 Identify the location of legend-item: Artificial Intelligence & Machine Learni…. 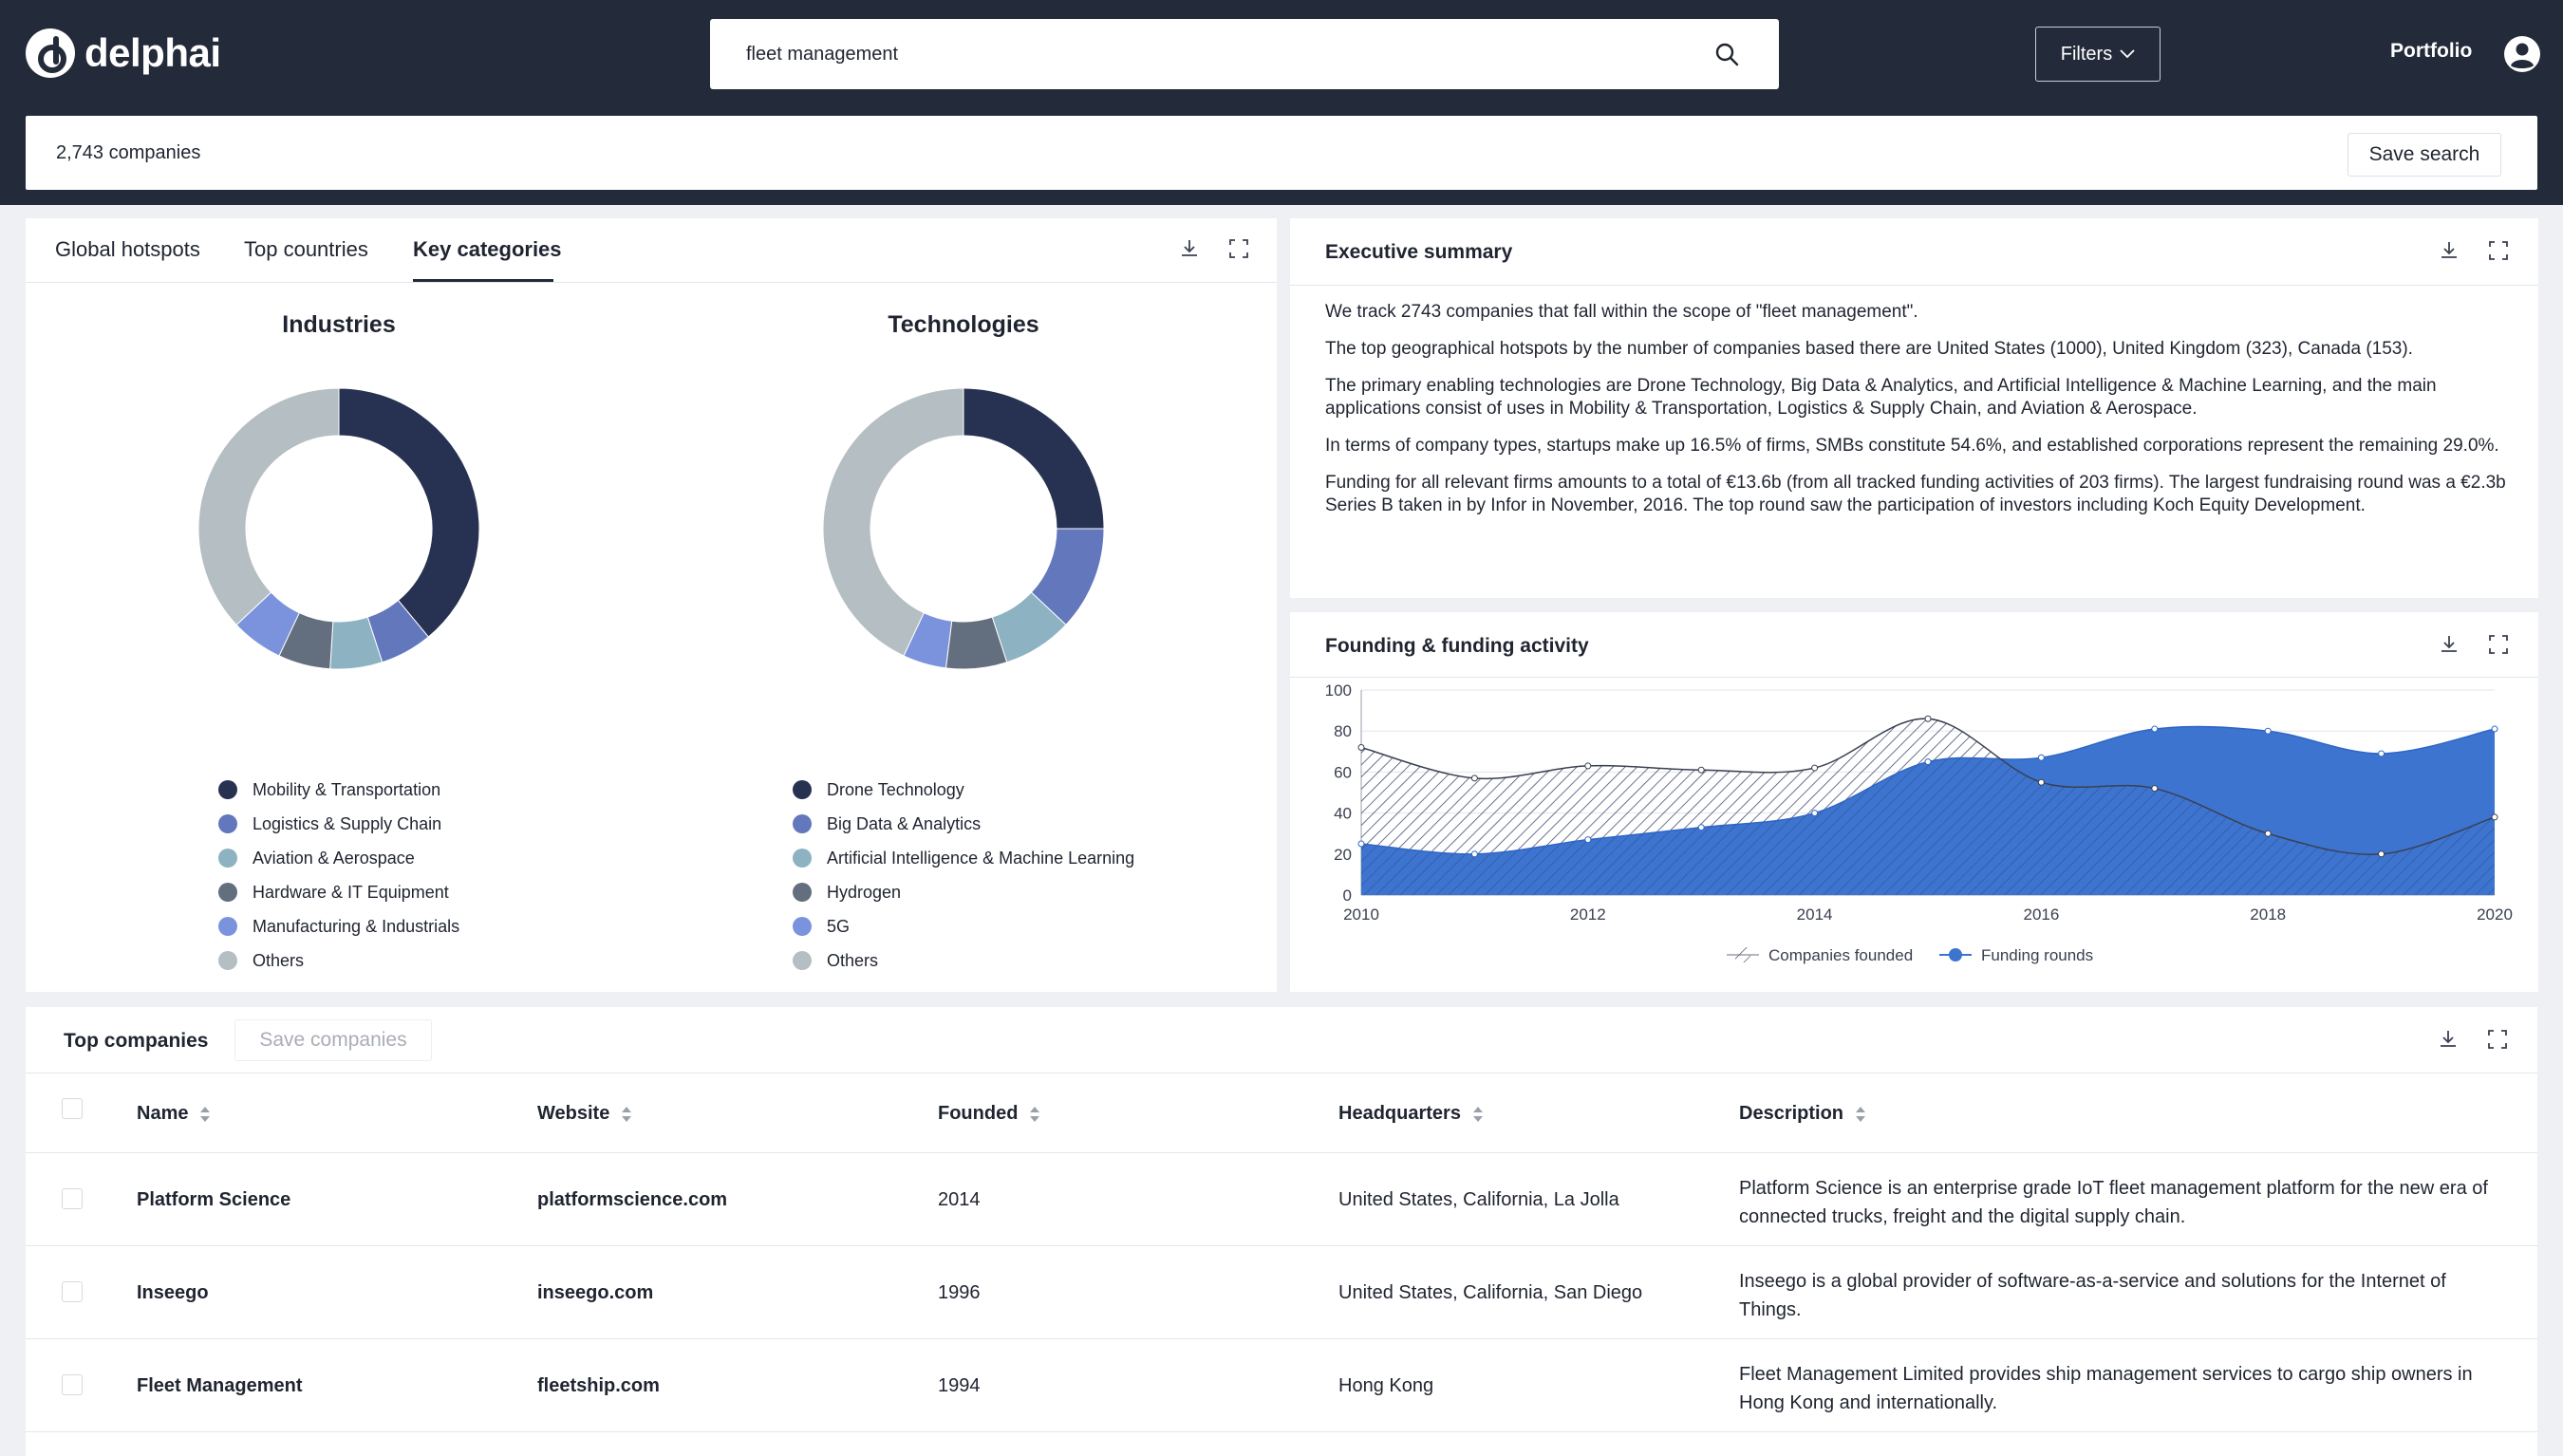
(963, 858).